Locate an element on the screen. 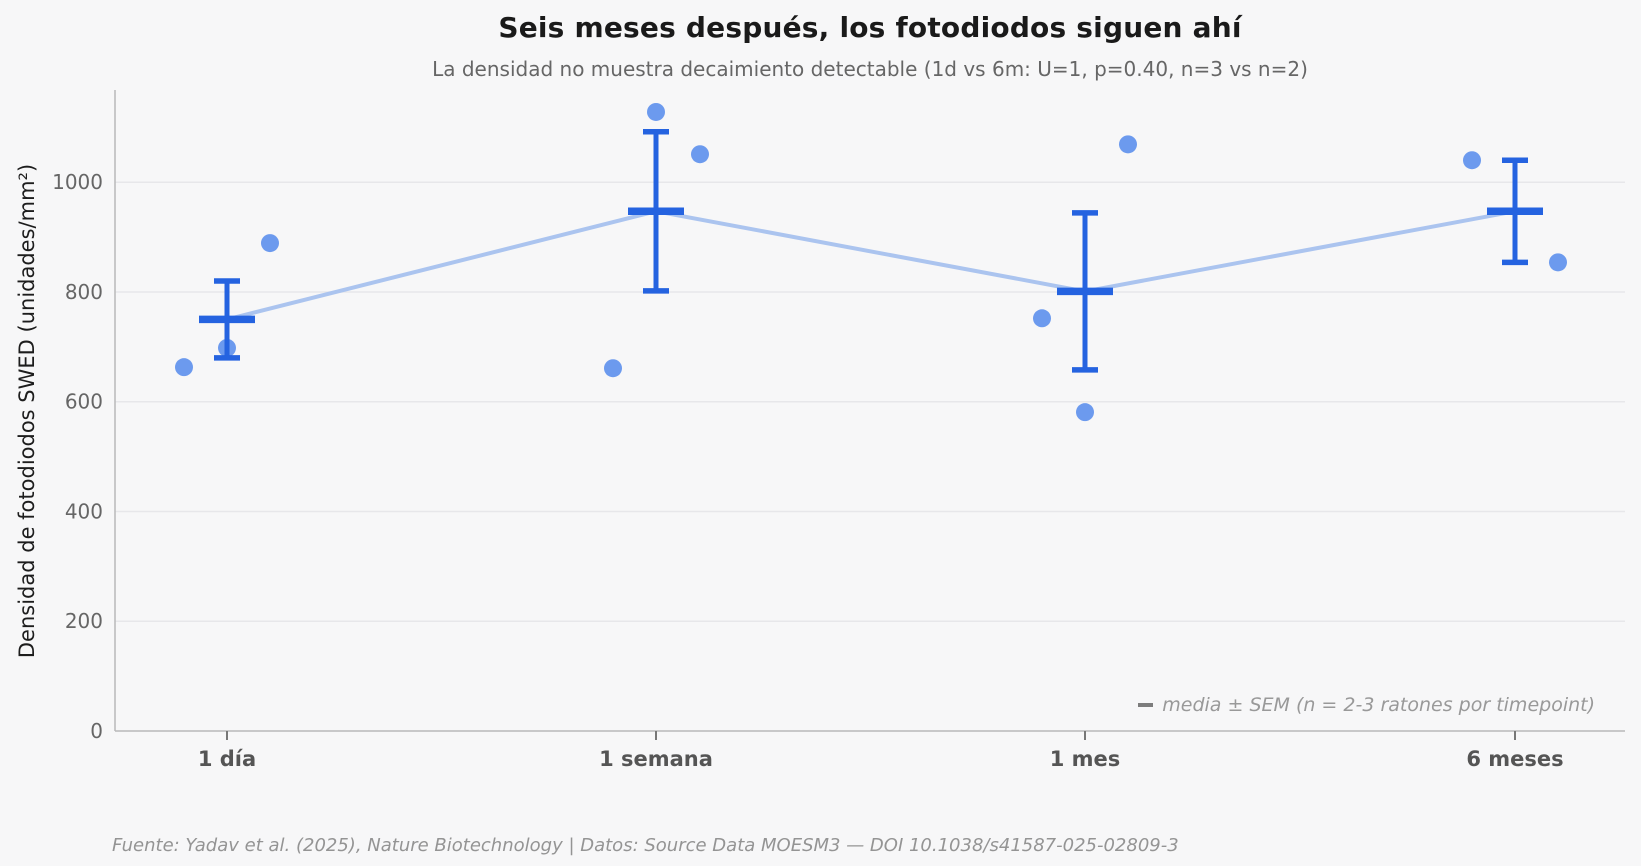  x-tick-label: 1 mes is located at coordinates (1085, 759).